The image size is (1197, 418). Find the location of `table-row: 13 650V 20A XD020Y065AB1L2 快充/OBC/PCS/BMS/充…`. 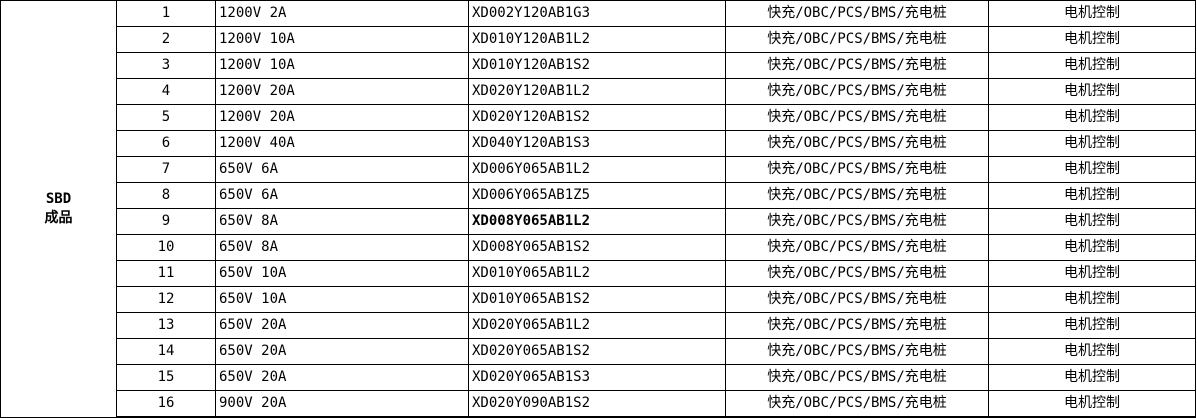

table-row: 13 650V 20A XD020Y065AB1L2 快充/OBC/PCS/BMS/充… is located at coordinates (598, 325).